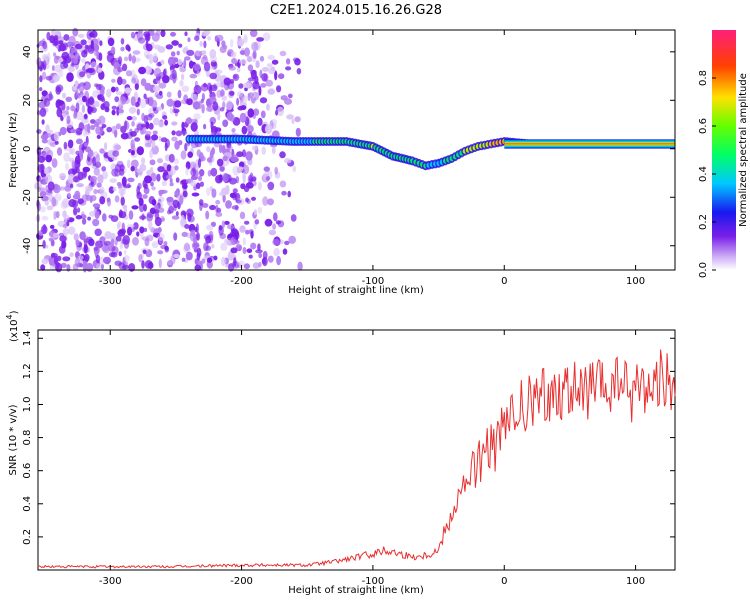  Describe the element at coordinates (27, 405) in the screenshot. I see `y-tick-label: 1.0` at that location.